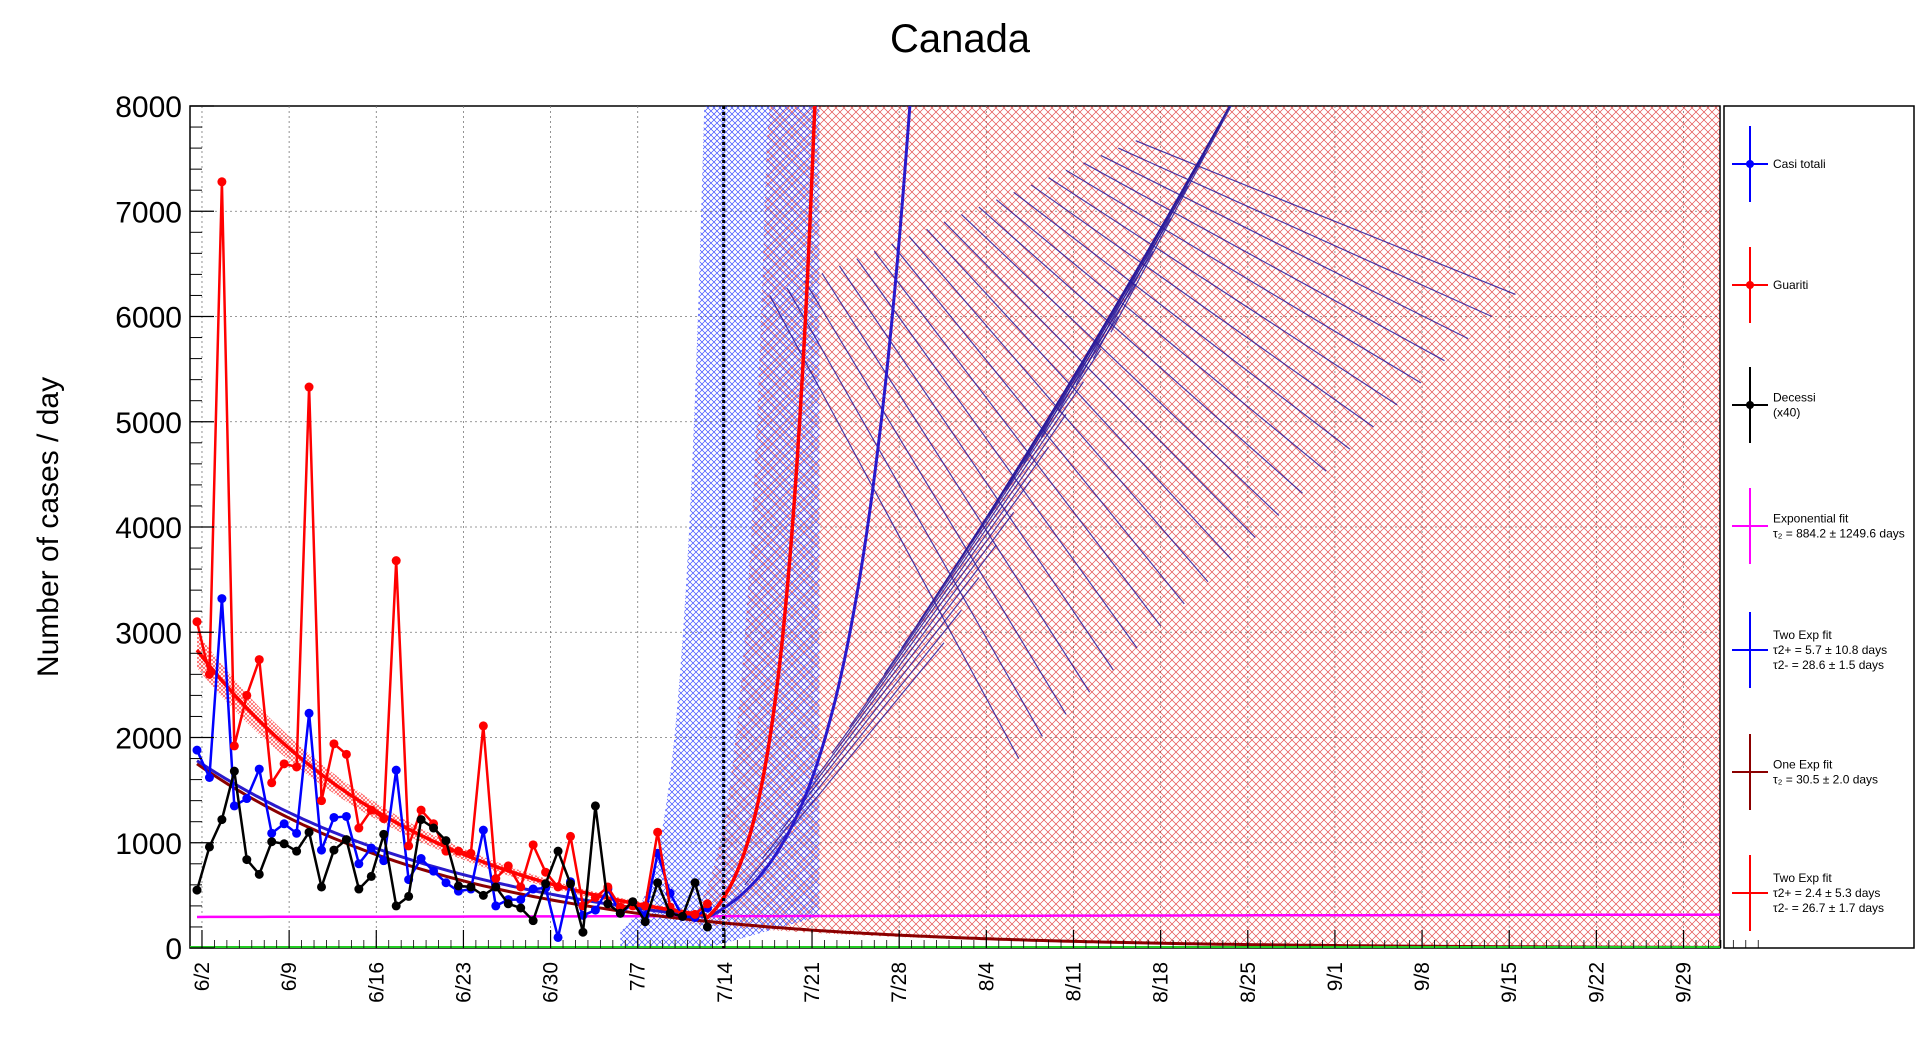 The height and width of the screenshot is (1052, 1916). I want to click on y-tick-label: 8000, so click(148, 107).